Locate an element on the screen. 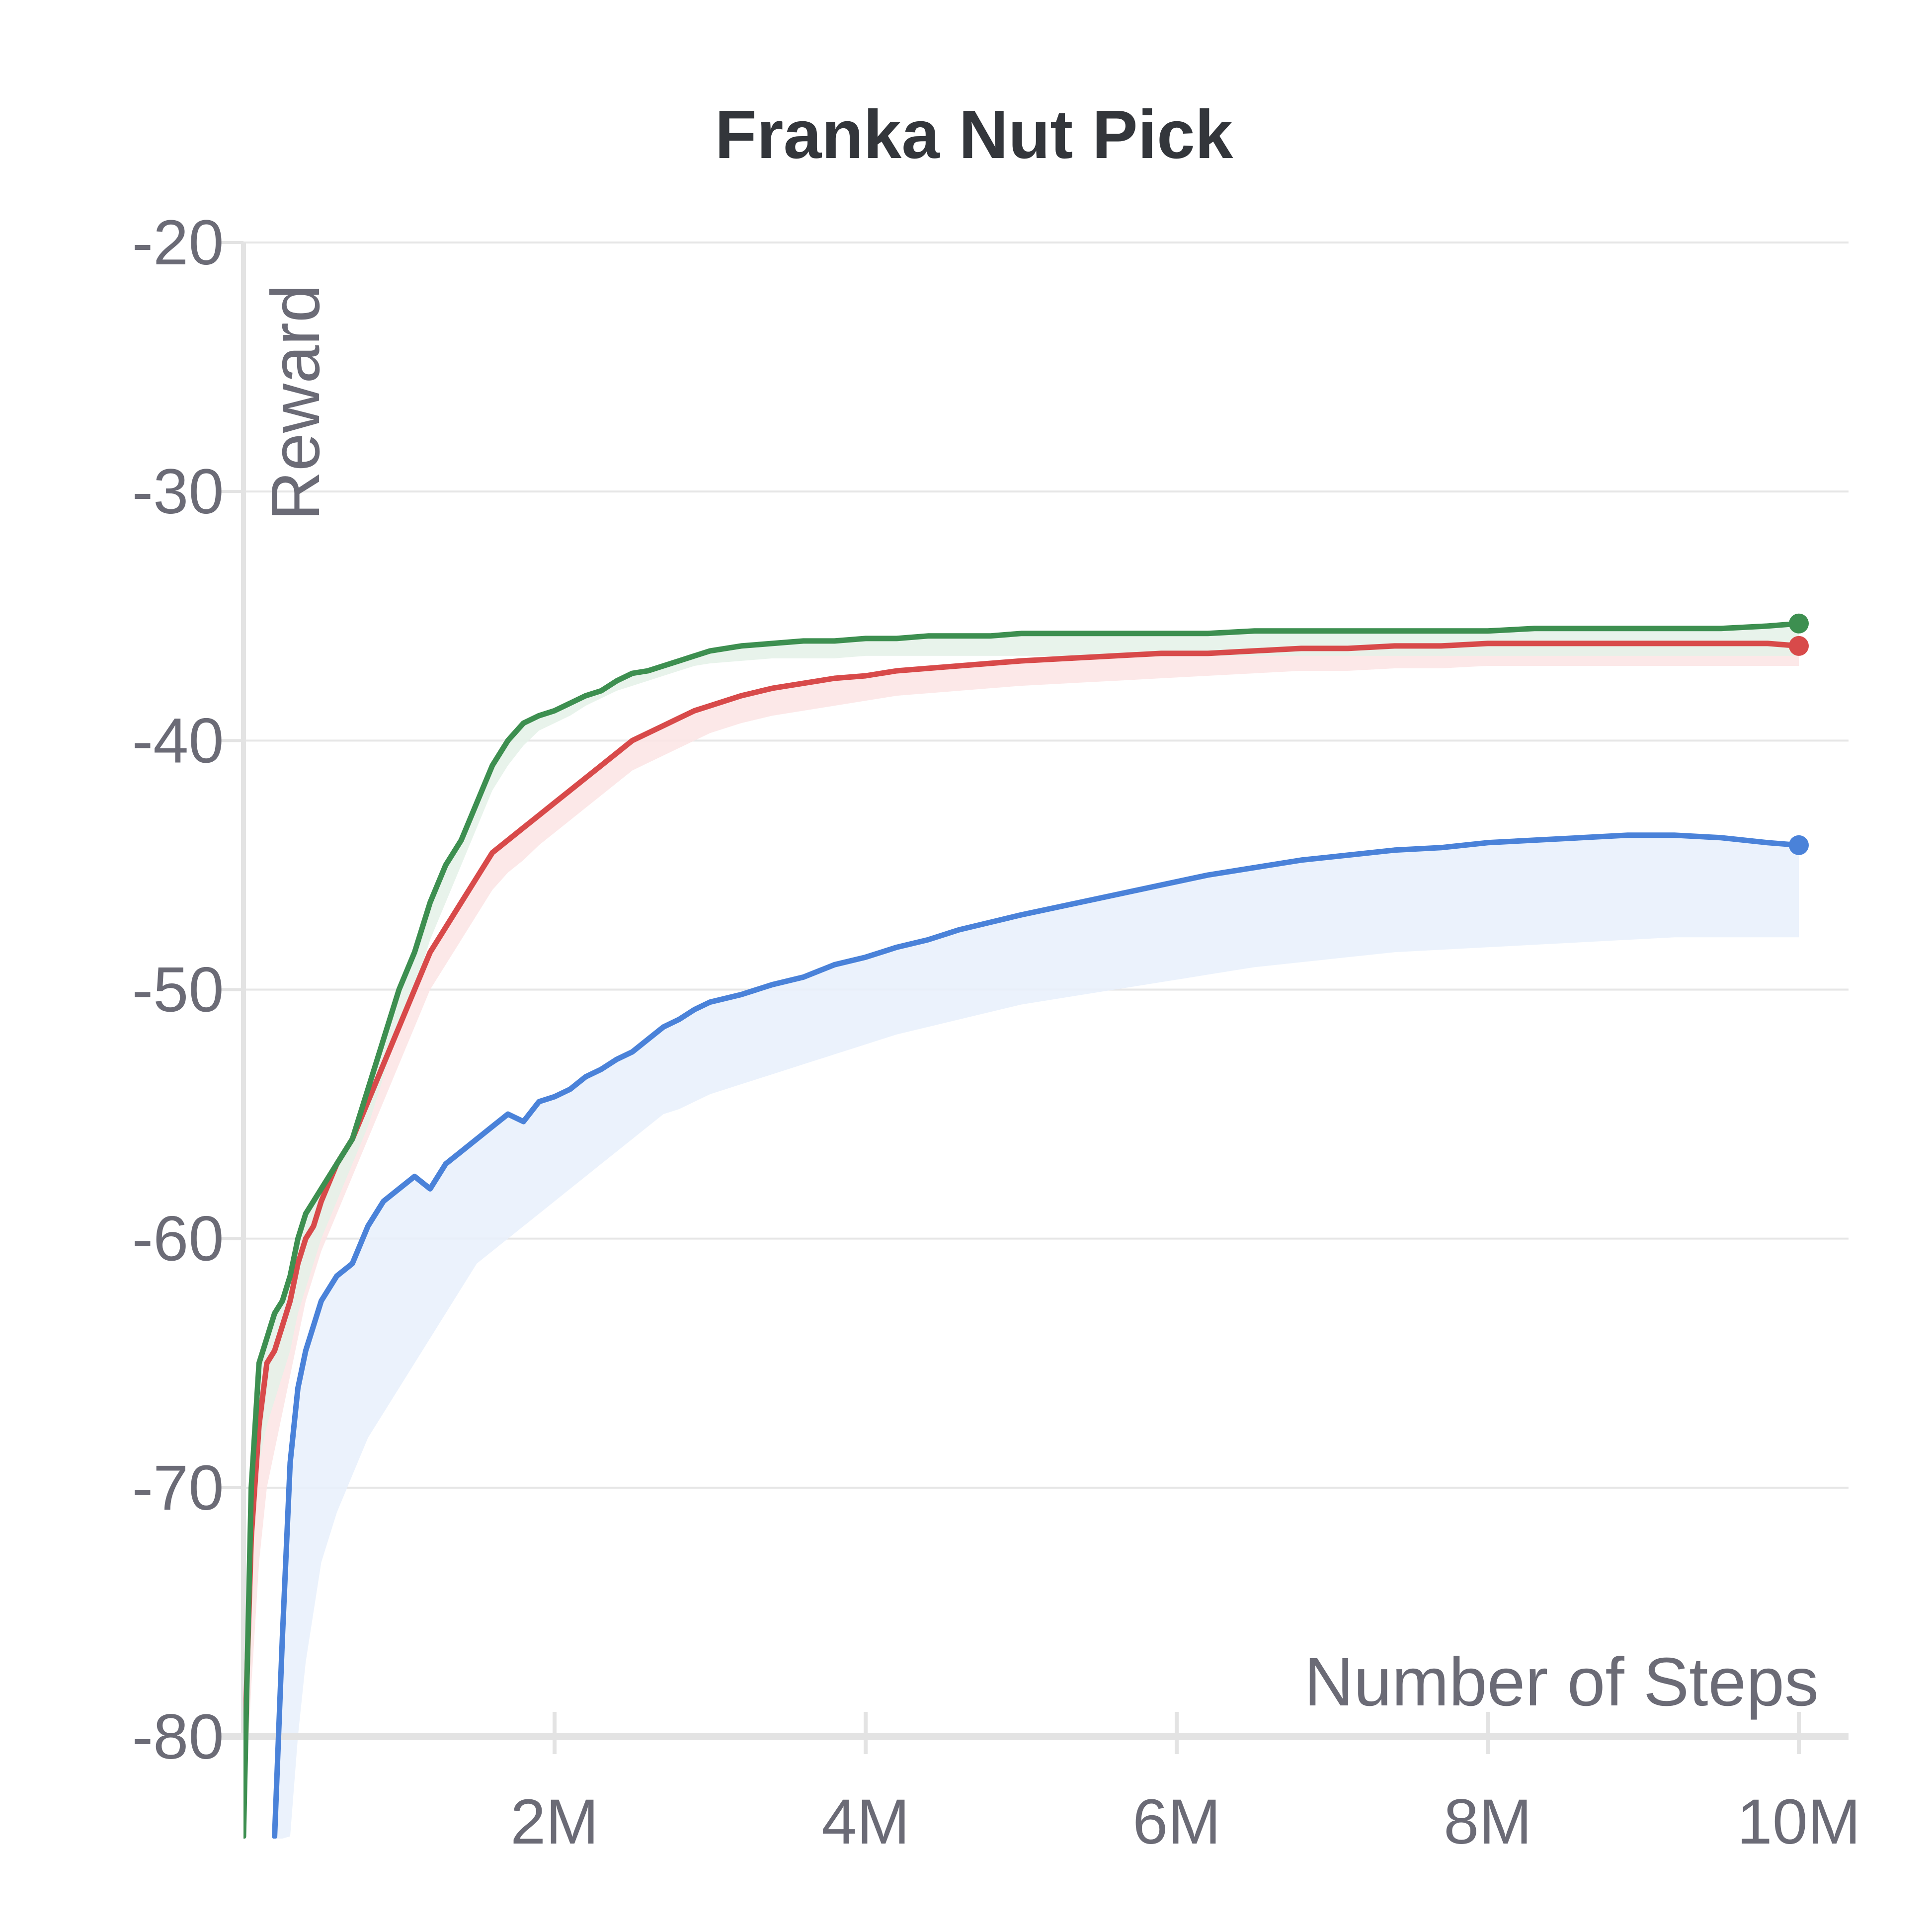  x-axis-label: Number of Steps is located at coordinates (1561, 1682).